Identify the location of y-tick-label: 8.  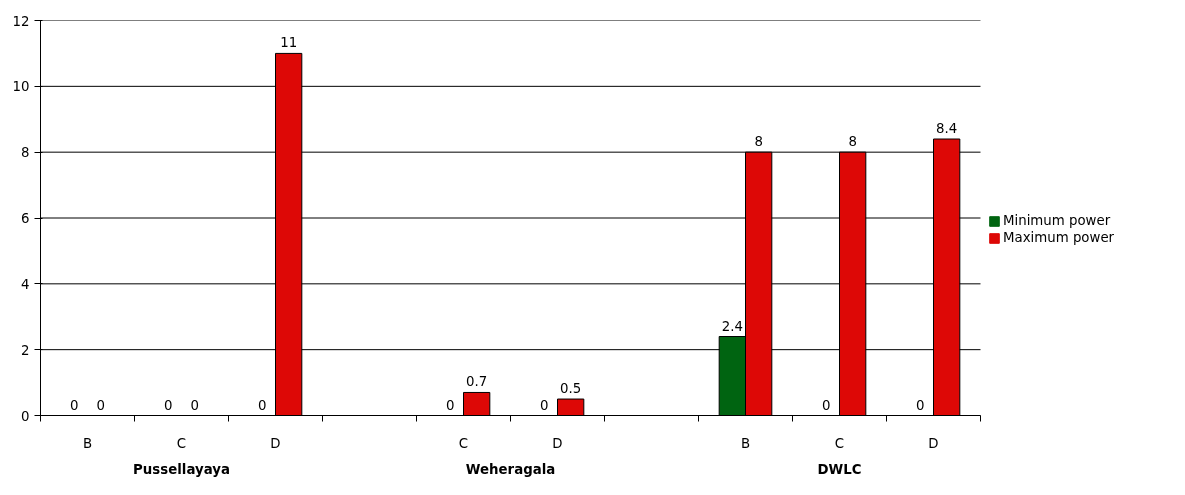
(25, 153).